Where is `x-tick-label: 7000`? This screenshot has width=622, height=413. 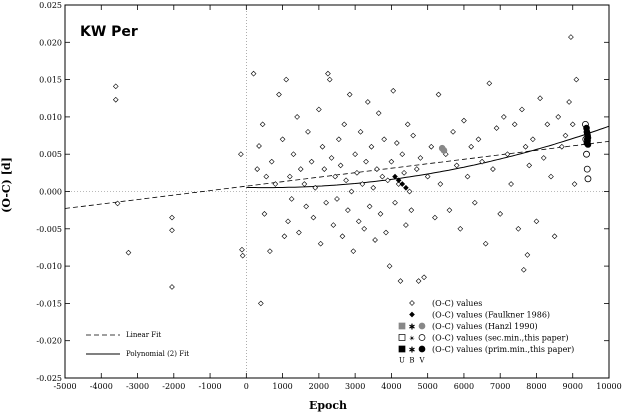
x-tick-label: 7000 is located at coordinates (500, 386).